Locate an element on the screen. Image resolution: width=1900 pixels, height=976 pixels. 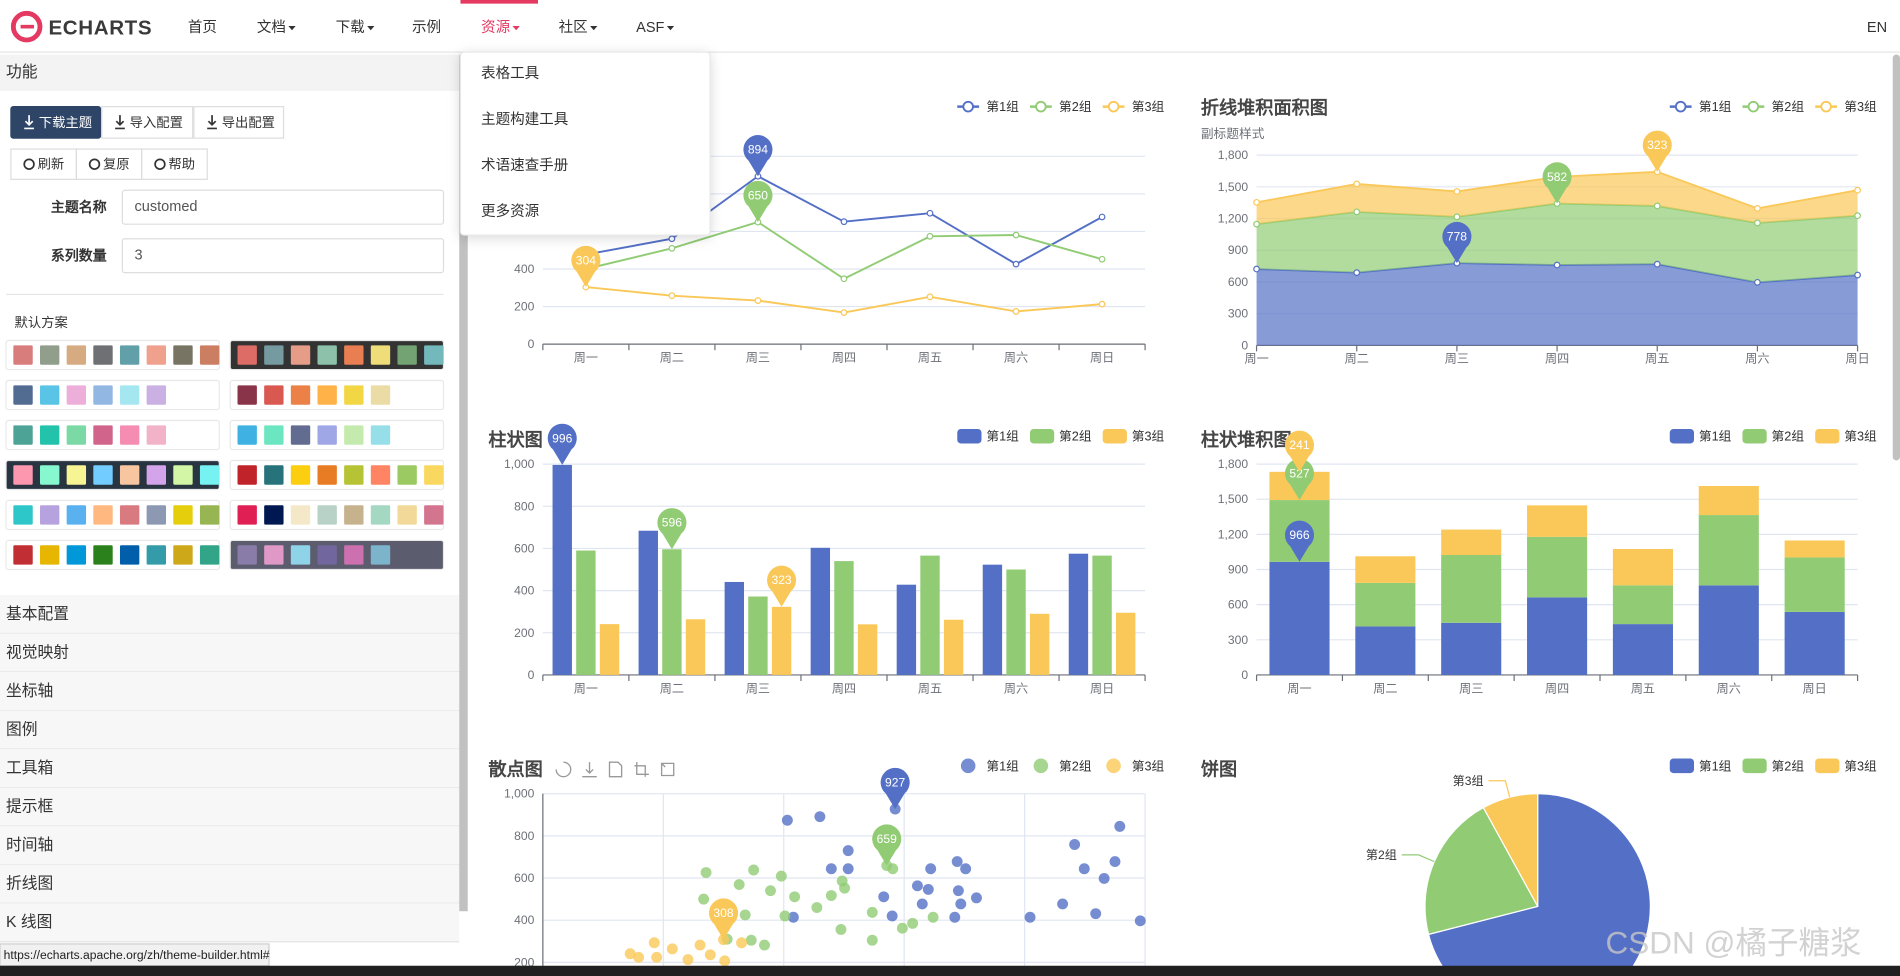
input-value: customed is located at coordinates (166, 207).